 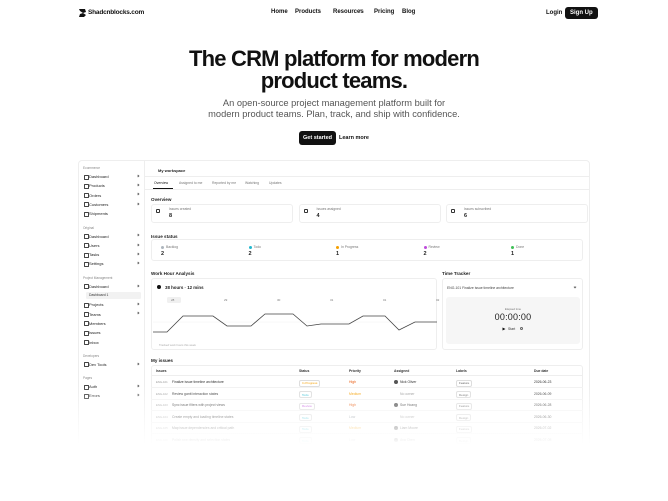 I want to click on avatar, so click(x=396, y=382).